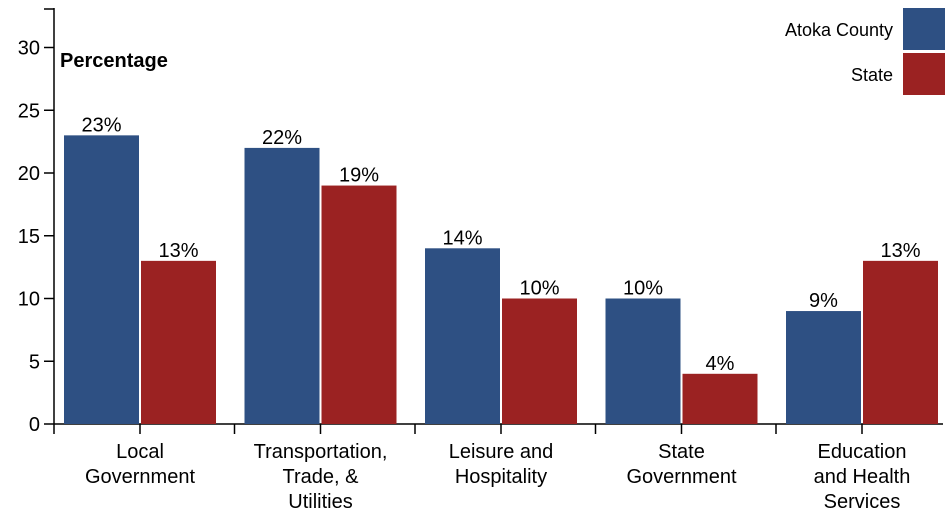  What do you see at coordinates (865, 51) in the screenshot?
I see `legend: Atoka County State` at bounding box center [865, 51].